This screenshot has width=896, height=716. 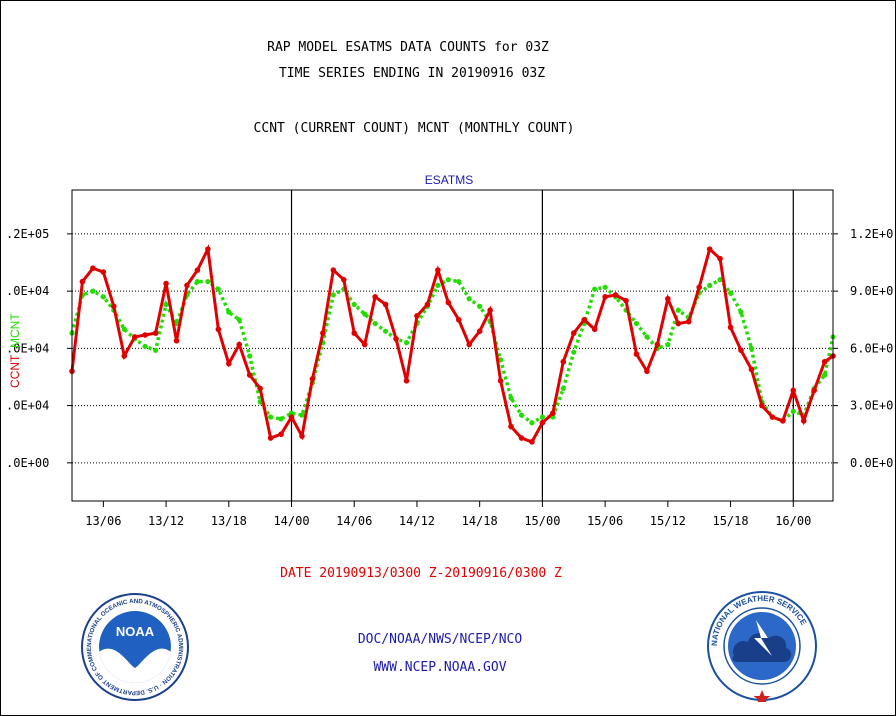 I want to click on org-path-label: DOC/NOAA/NWS/NCEP/NCO, so click(x=440, y=639).